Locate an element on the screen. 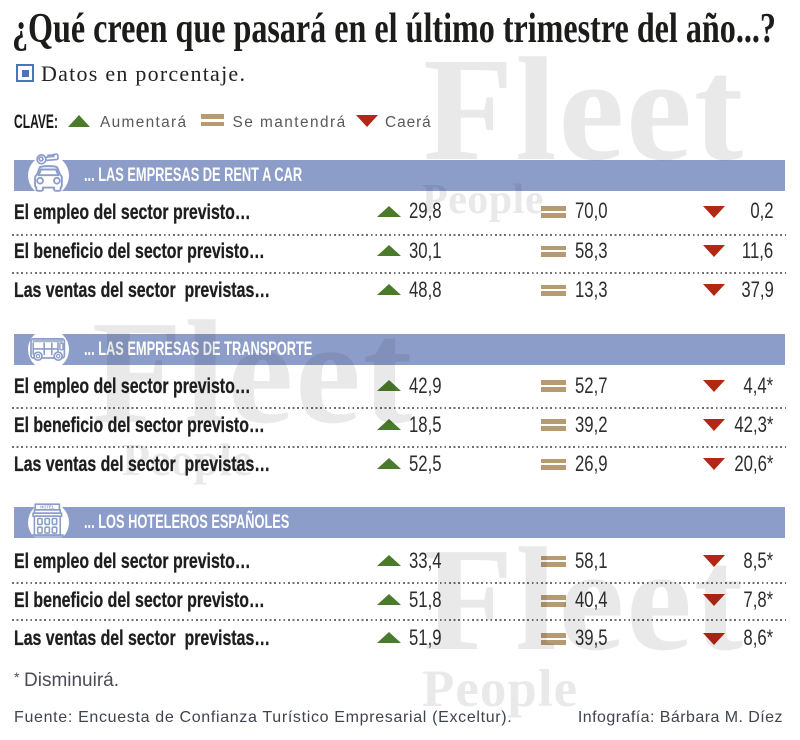  svg-text: HOTEL is located at coordinates (47, 507).